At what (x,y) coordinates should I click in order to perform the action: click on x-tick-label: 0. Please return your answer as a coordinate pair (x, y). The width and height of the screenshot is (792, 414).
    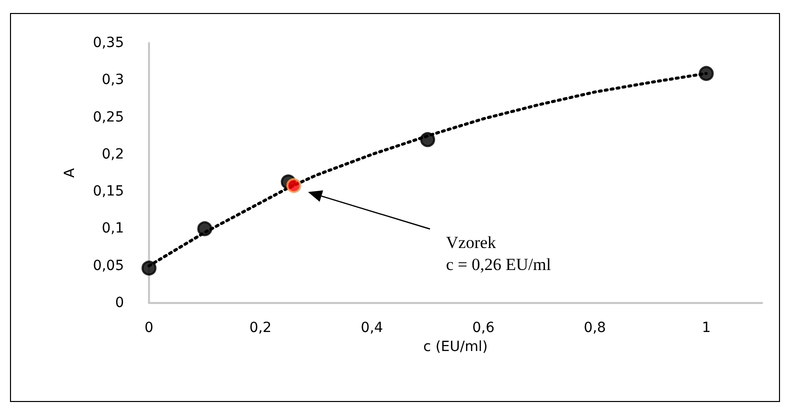
    Looking at the image, I should click on (149, 328).